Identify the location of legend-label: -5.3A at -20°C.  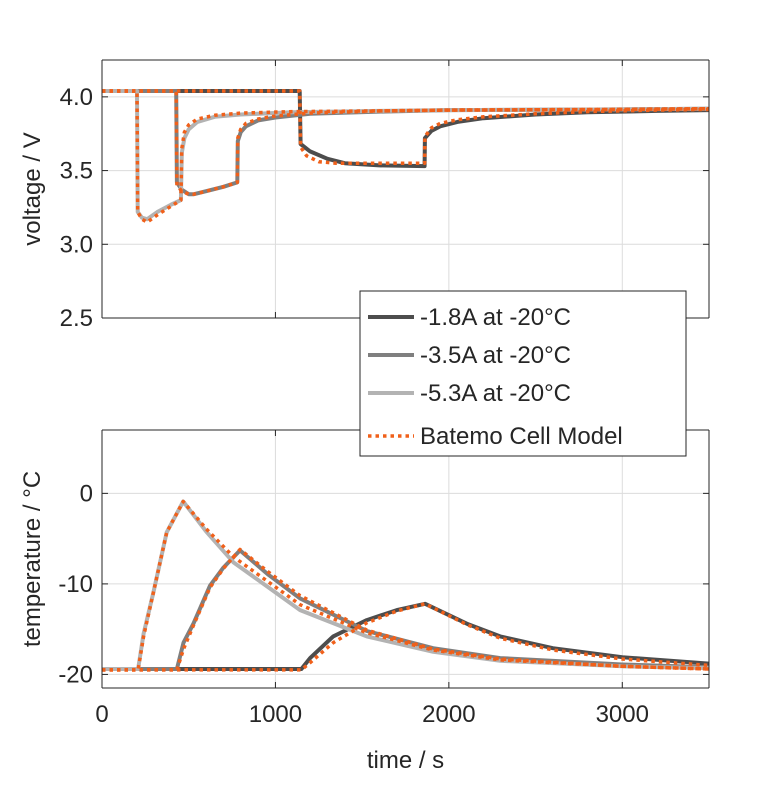
(495, 393).